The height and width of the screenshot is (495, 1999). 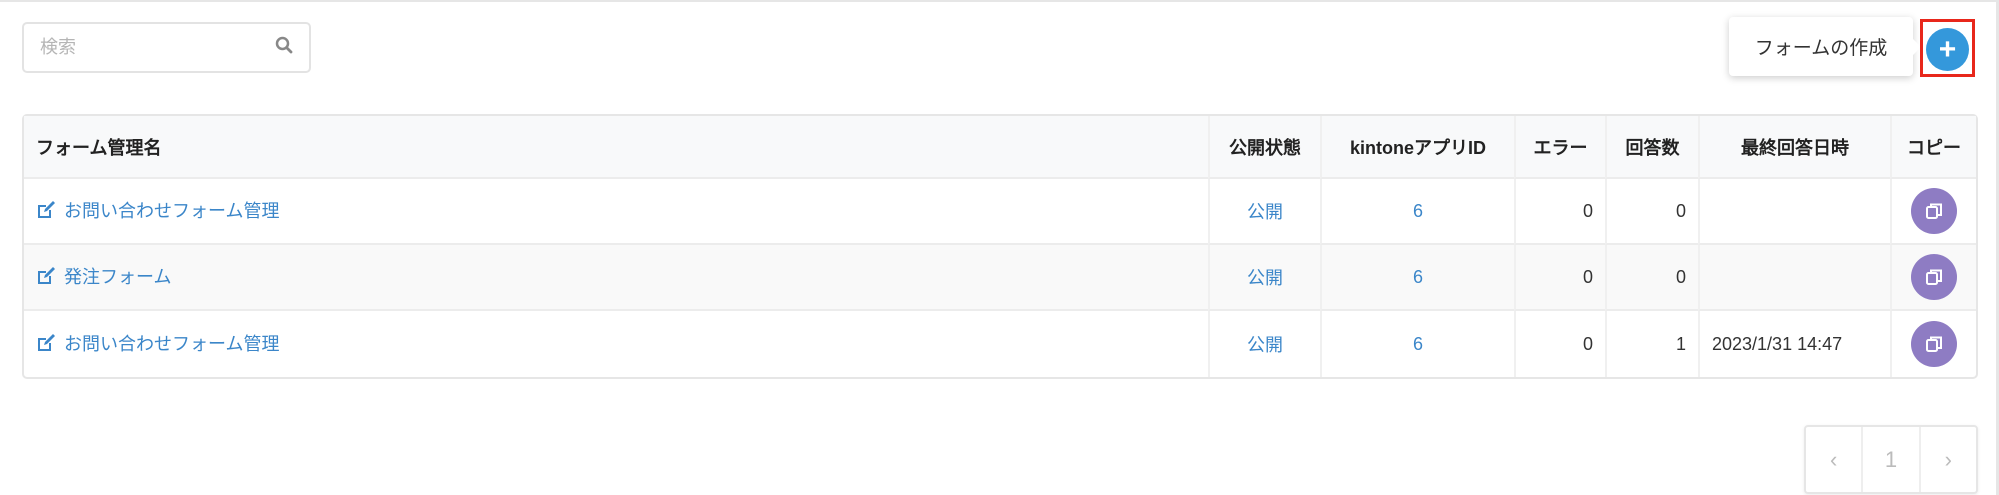 What do you see at coordinates (616, 278) in the screenshot?
I see `form-name-cell: 発注フォーム` at bounding box center [616, 278].